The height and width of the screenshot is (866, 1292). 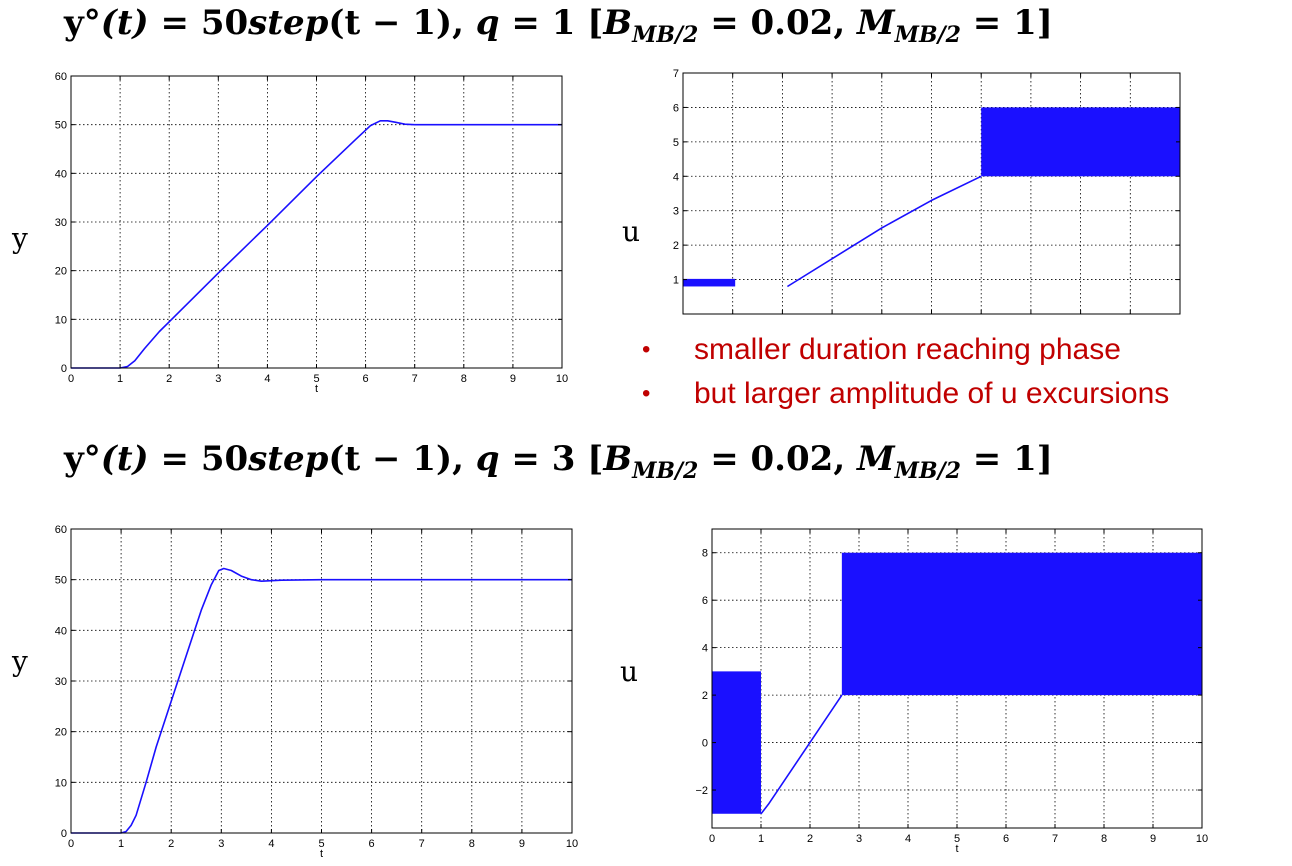 I want to click on y-tick-label: 7, so click(x=676, y=74).